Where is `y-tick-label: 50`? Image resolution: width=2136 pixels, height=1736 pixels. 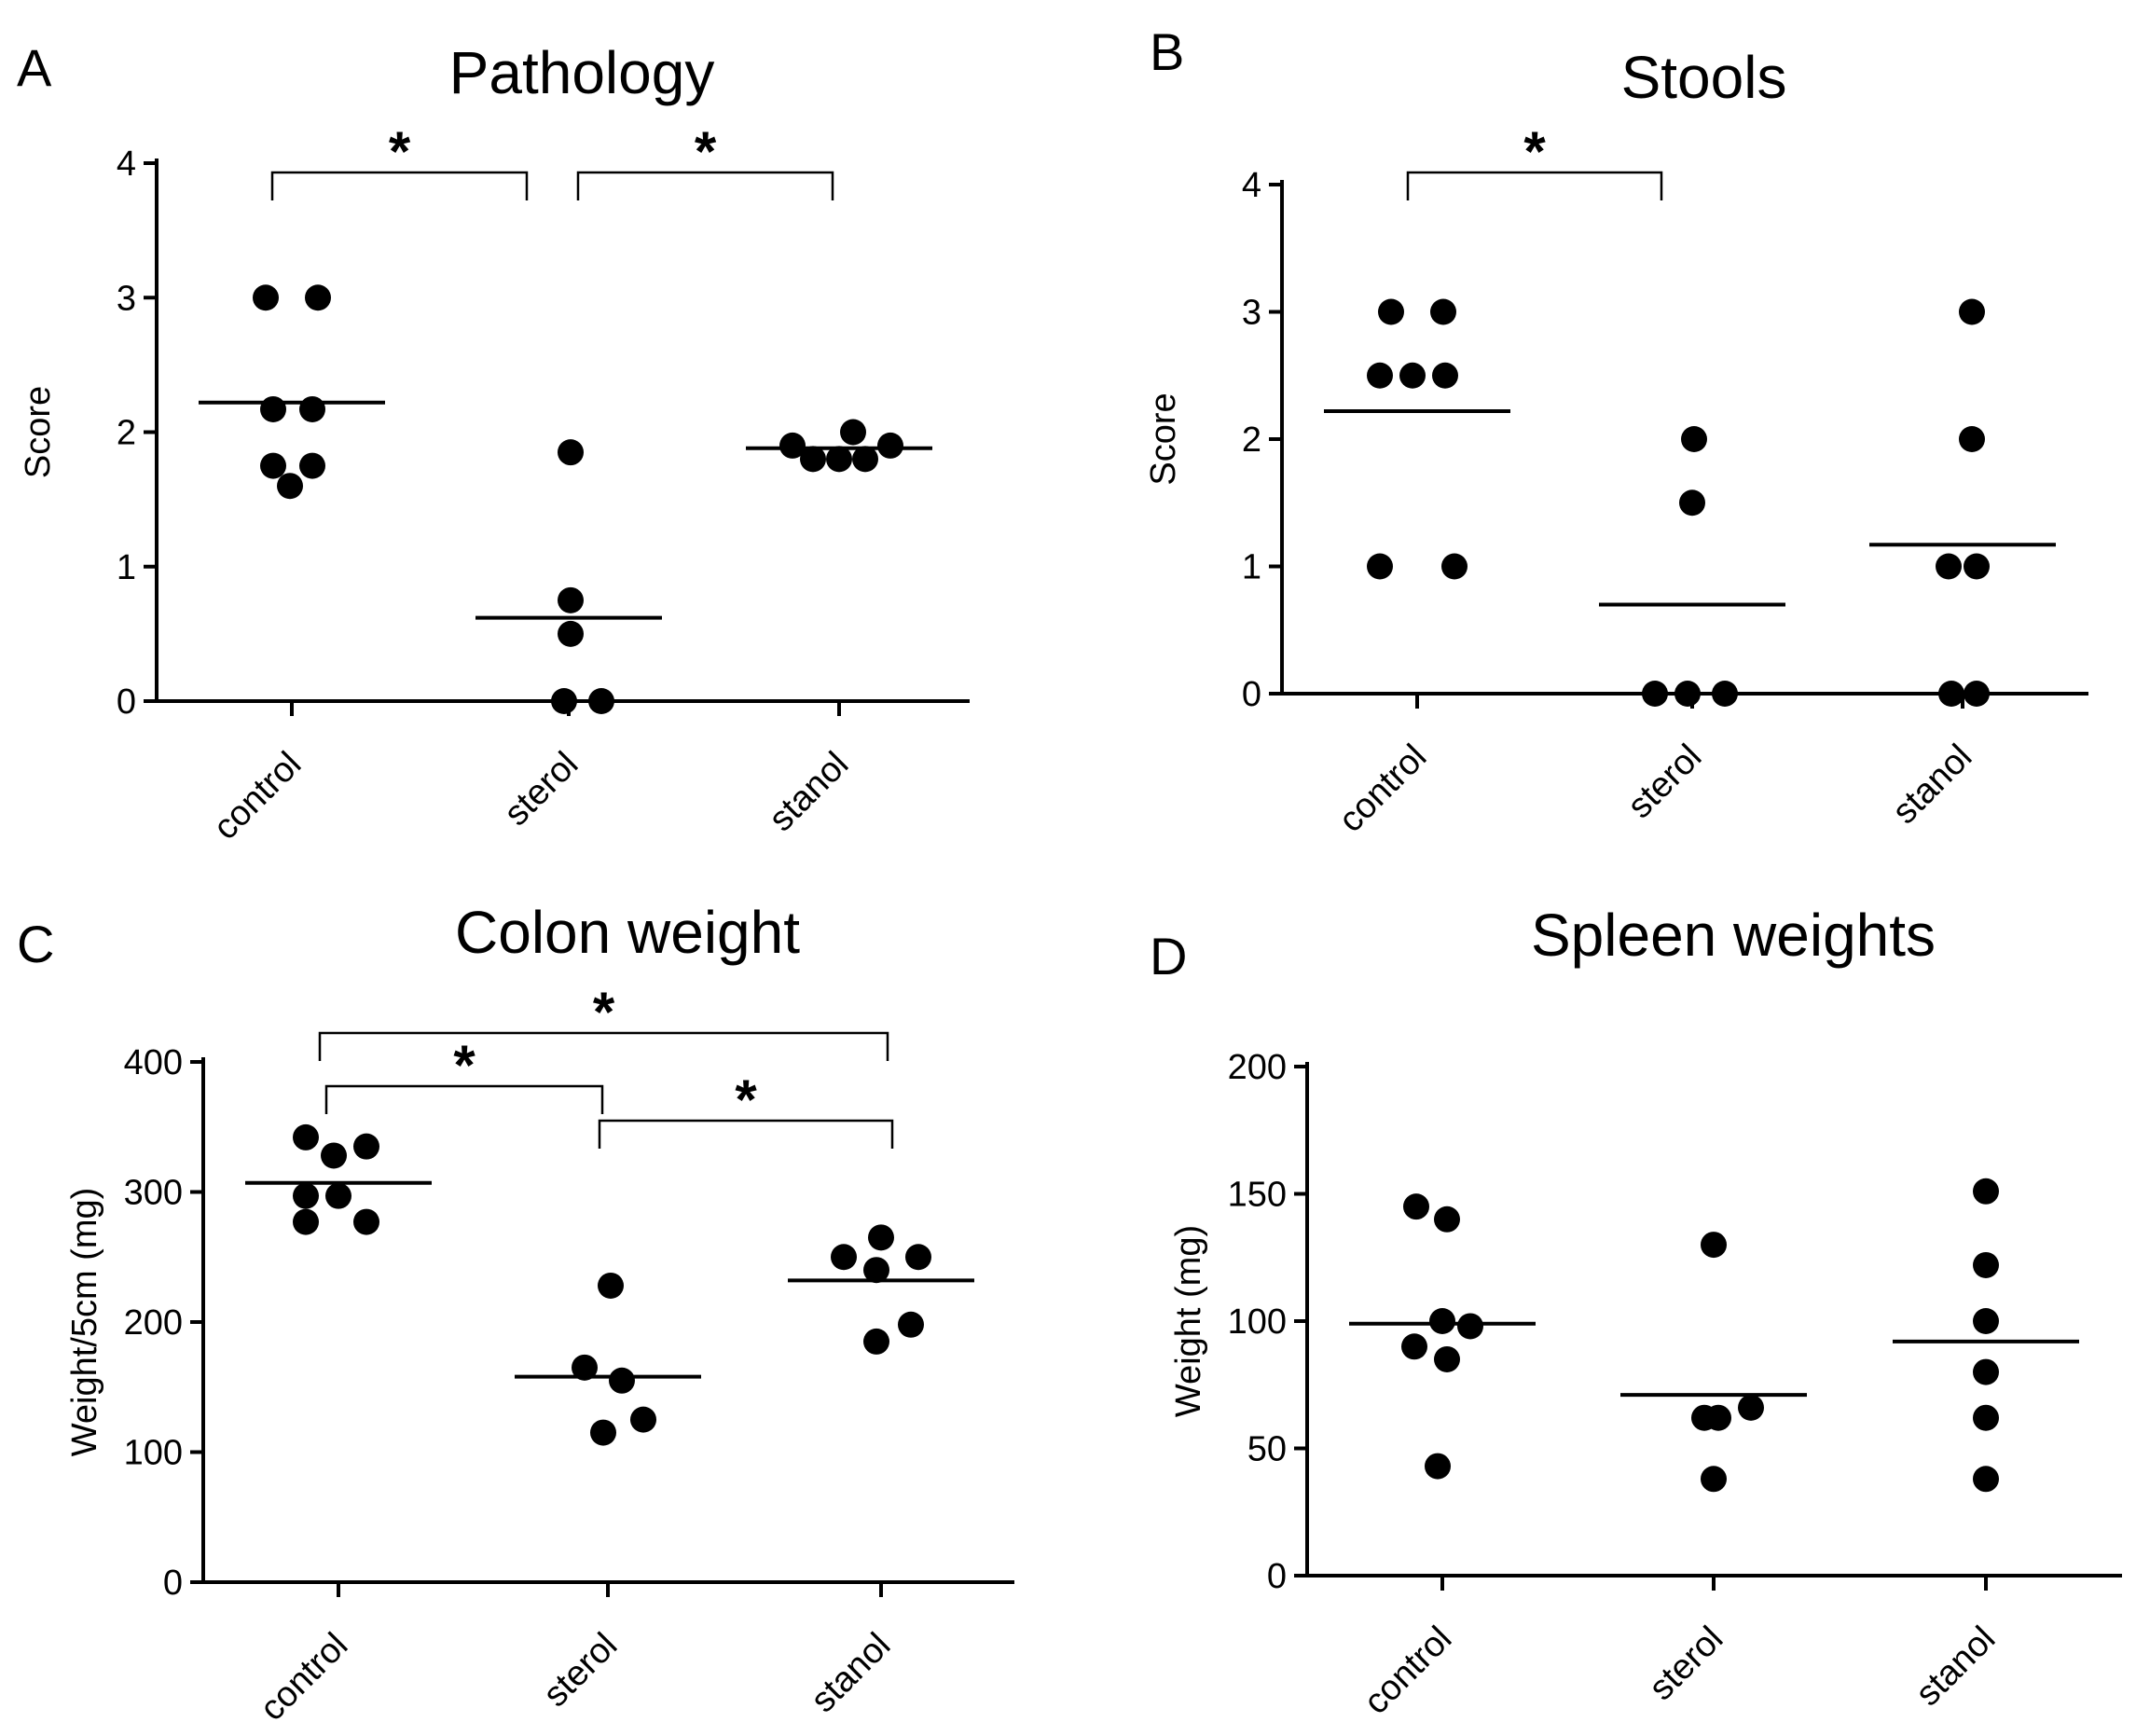
y-tick-label: 50 is located at coordinates (1267, 1449).